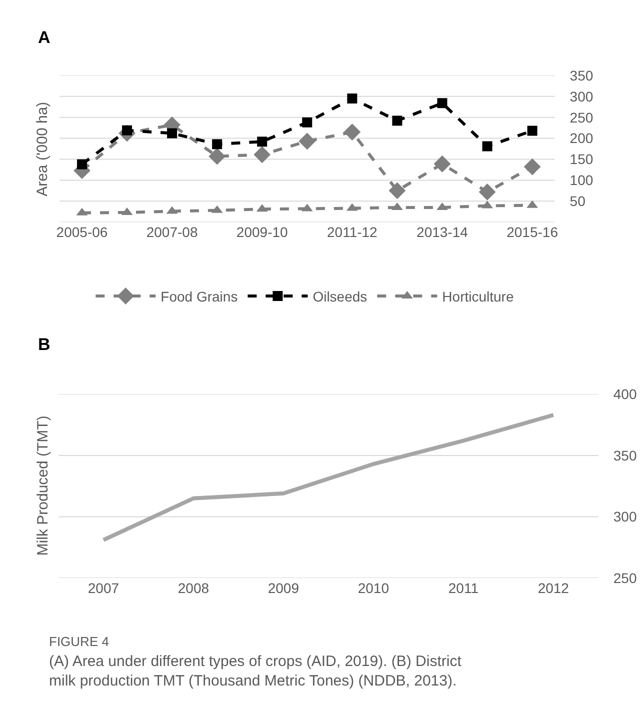  I want to click on legend-label: Food Grains, so click(199, 296).